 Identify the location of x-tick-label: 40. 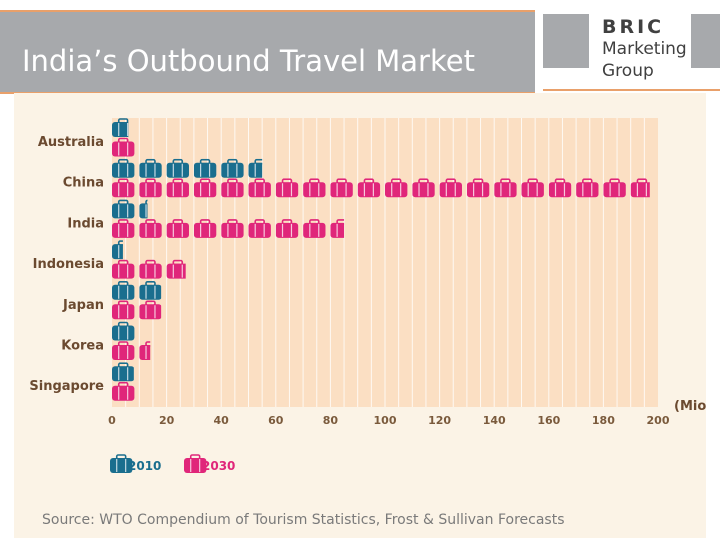
(222, 420).